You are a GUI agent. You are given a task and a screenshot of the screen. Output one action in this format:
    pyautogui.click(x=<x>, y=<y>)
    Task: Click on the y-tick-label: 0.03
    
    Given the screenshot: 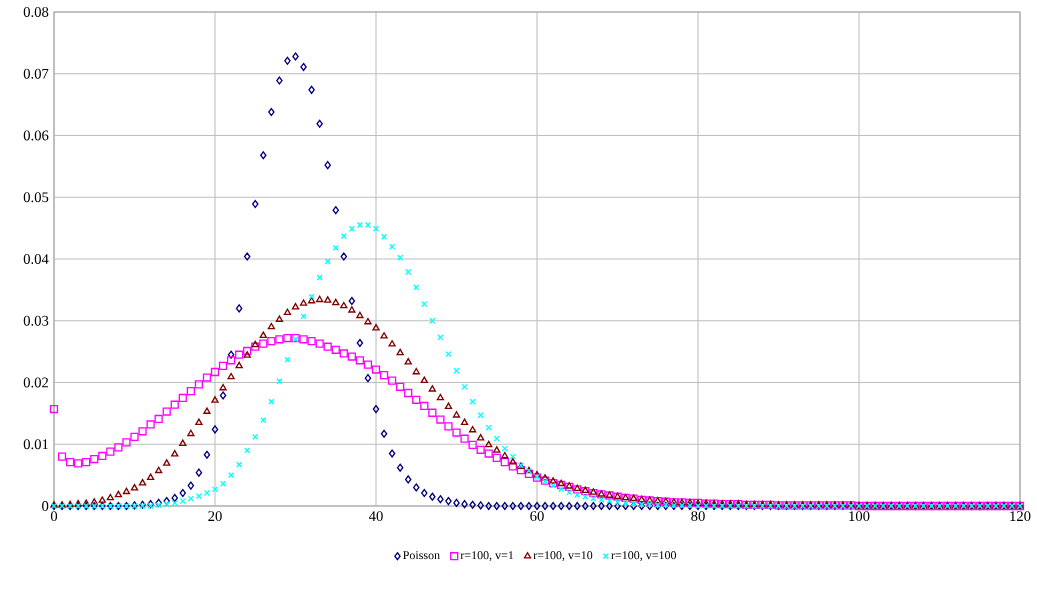 What is the action you would take?
    pyautogui.click(x=36, y=320)
    